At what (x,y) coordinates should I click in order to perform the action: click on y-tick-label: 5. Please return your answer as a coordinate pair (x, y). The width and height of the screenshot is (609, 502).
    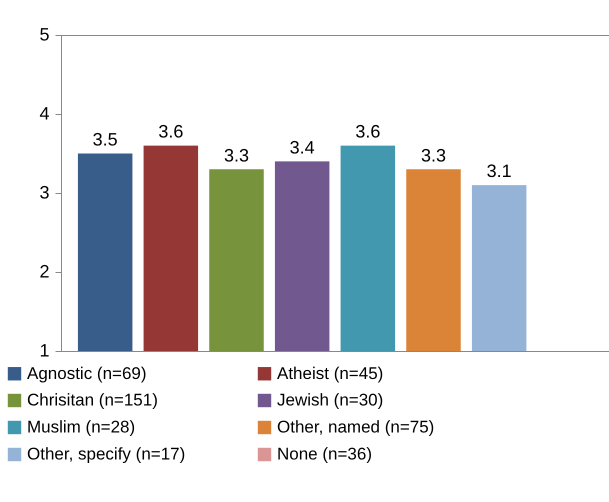
    Looking at the image, I should click on (44, 34).